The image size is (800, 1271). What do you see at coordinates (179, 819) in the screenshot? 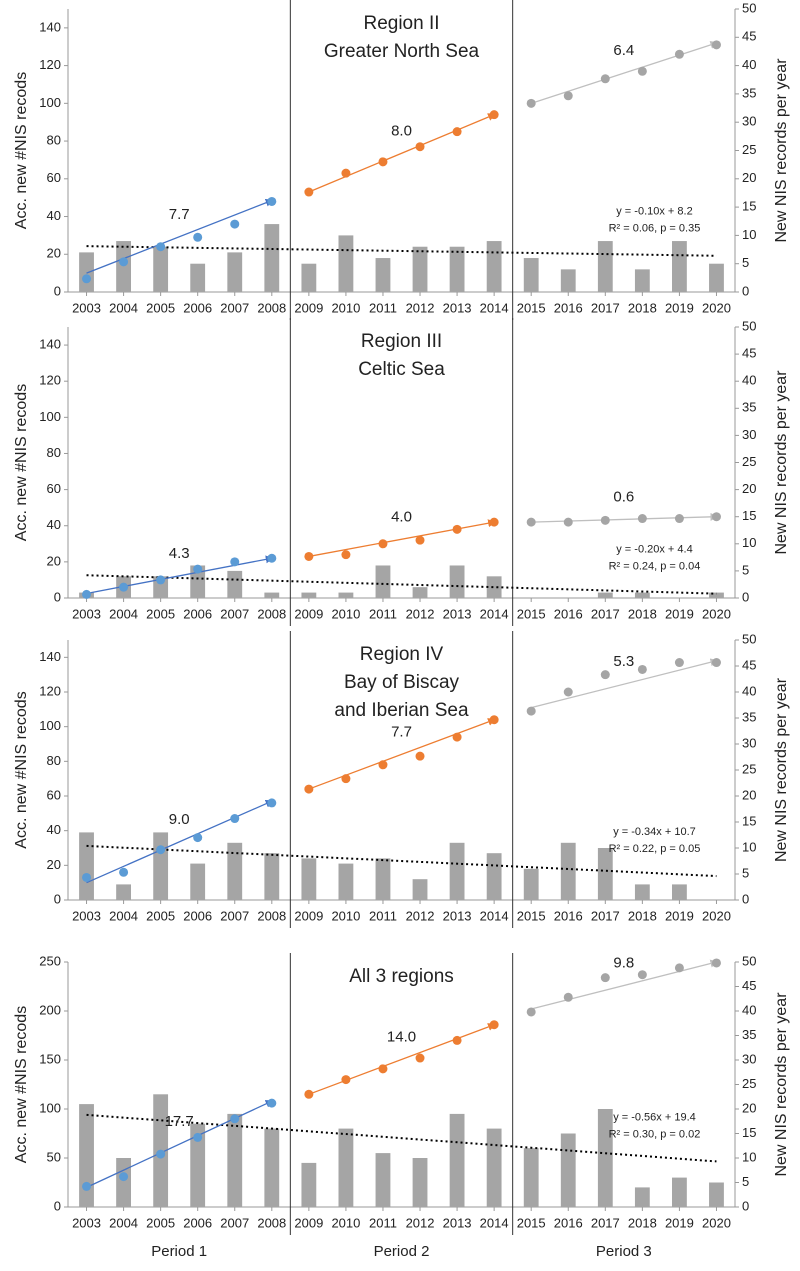
I see `slope-label: 9.0` at bounding box center [179, 819].